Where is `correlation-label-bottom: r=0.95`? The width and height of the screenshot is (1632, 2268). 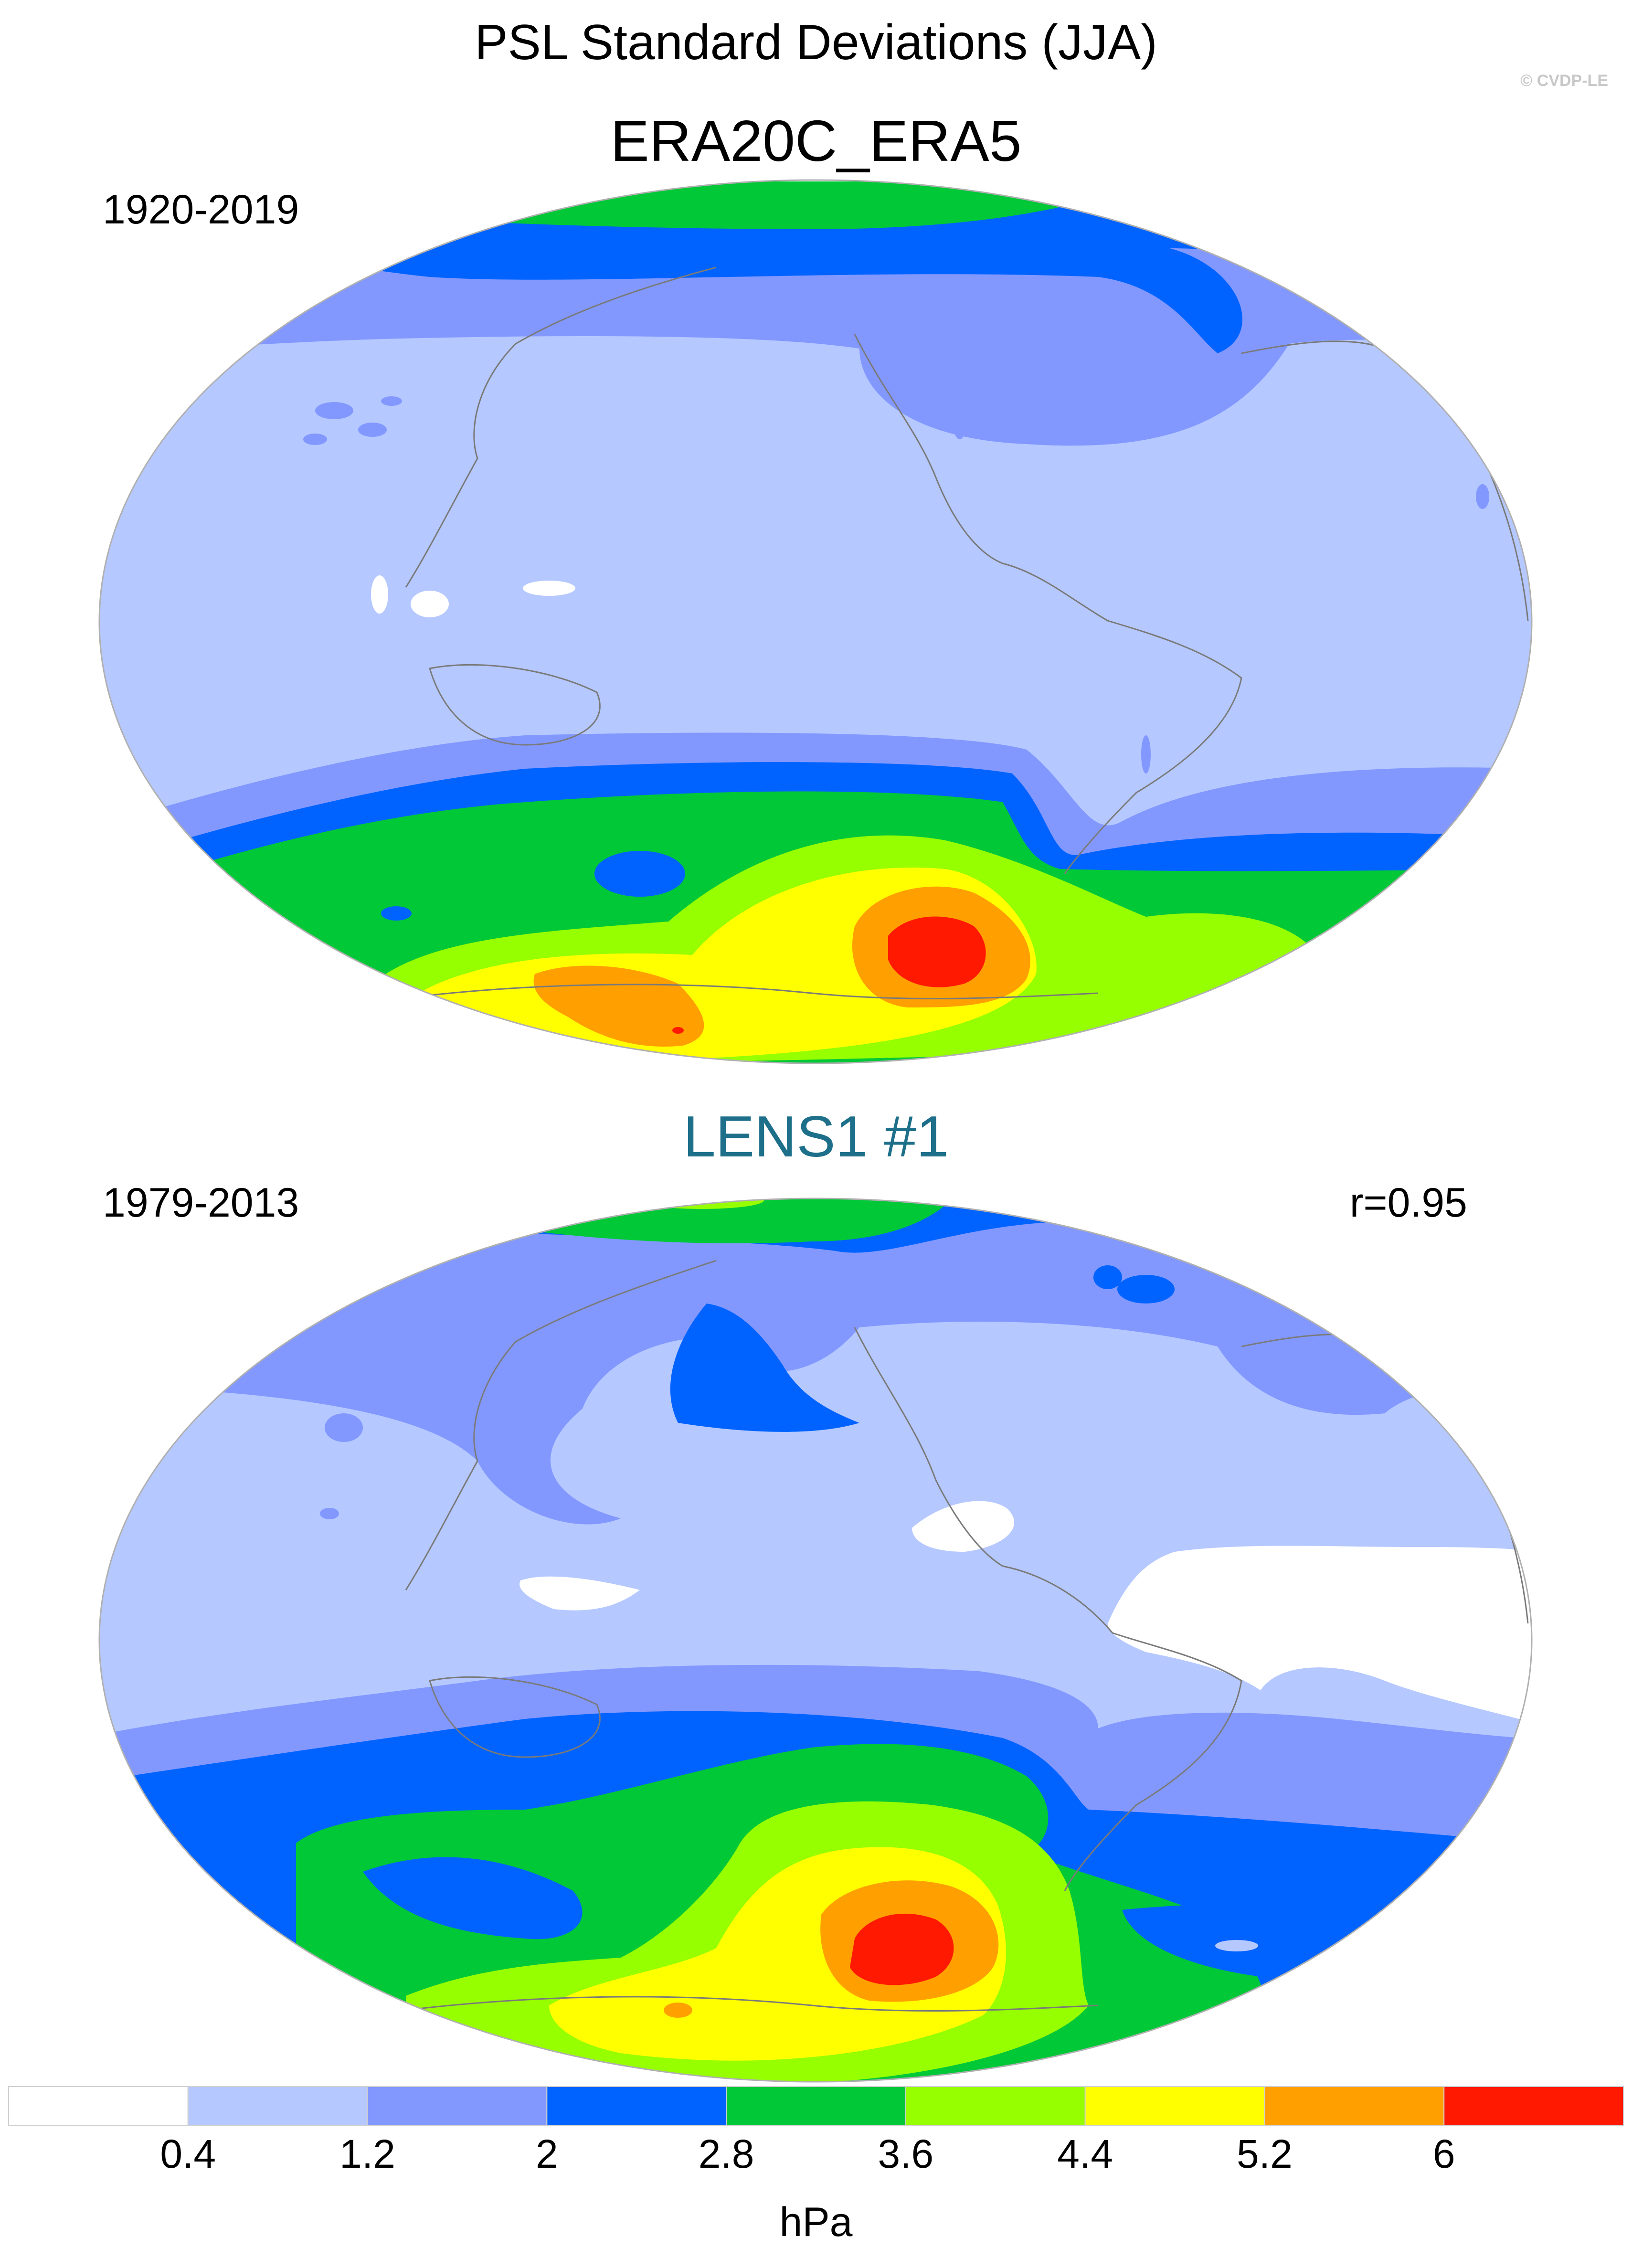 correlation-label-bottom: r=0.95 is located at coordinates (1408, 1203).